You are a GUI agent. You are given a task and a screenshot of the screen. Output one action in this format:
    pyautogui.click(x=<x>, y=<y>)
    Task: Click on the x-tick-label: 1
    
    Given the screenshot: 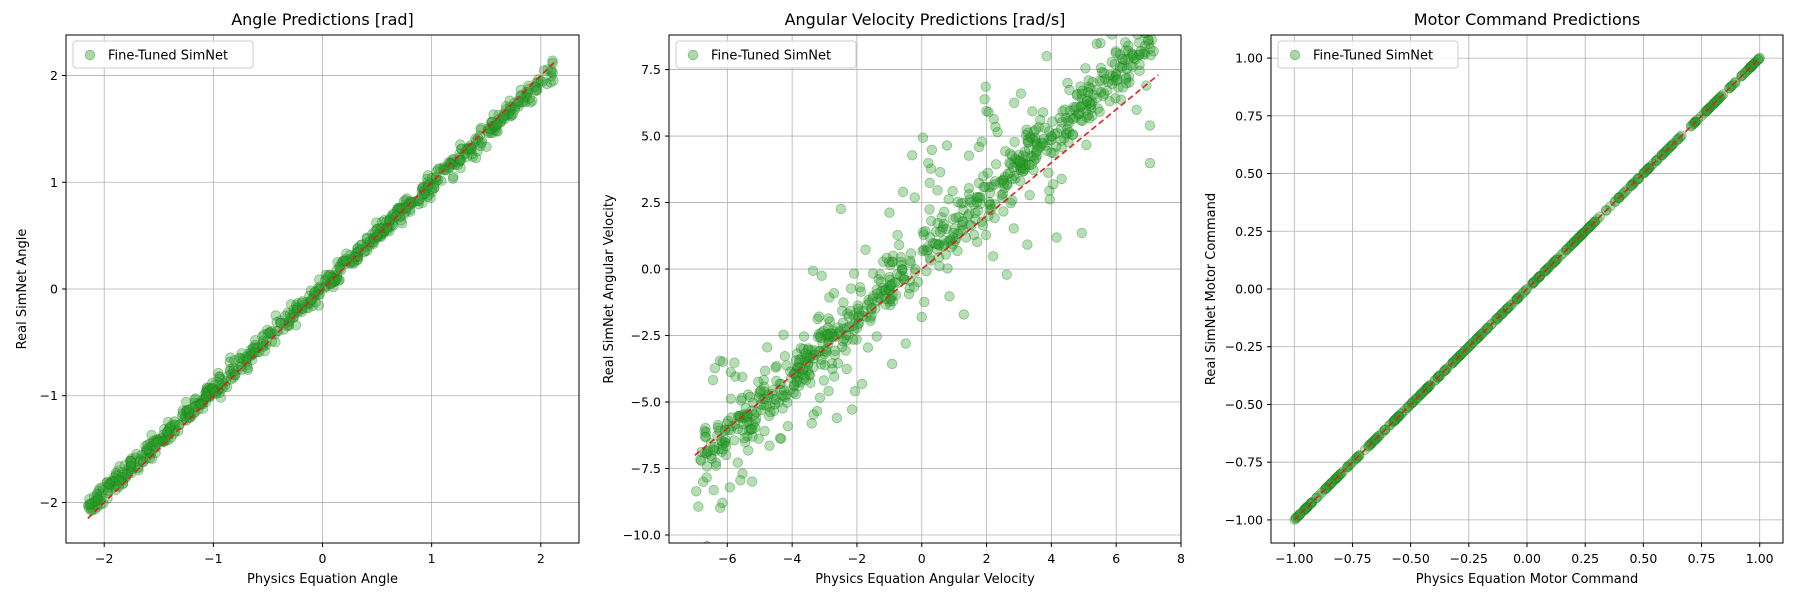 What is the action you would take?
    pyautogui.click(x=432, y=558)
    